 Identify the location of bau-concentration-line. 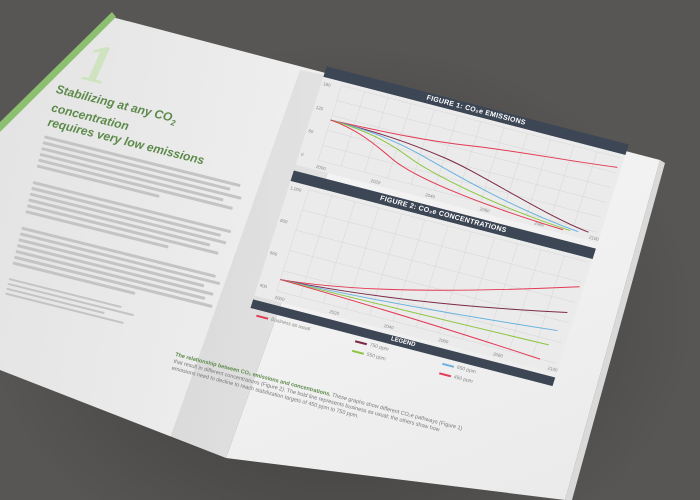
(430, 285).